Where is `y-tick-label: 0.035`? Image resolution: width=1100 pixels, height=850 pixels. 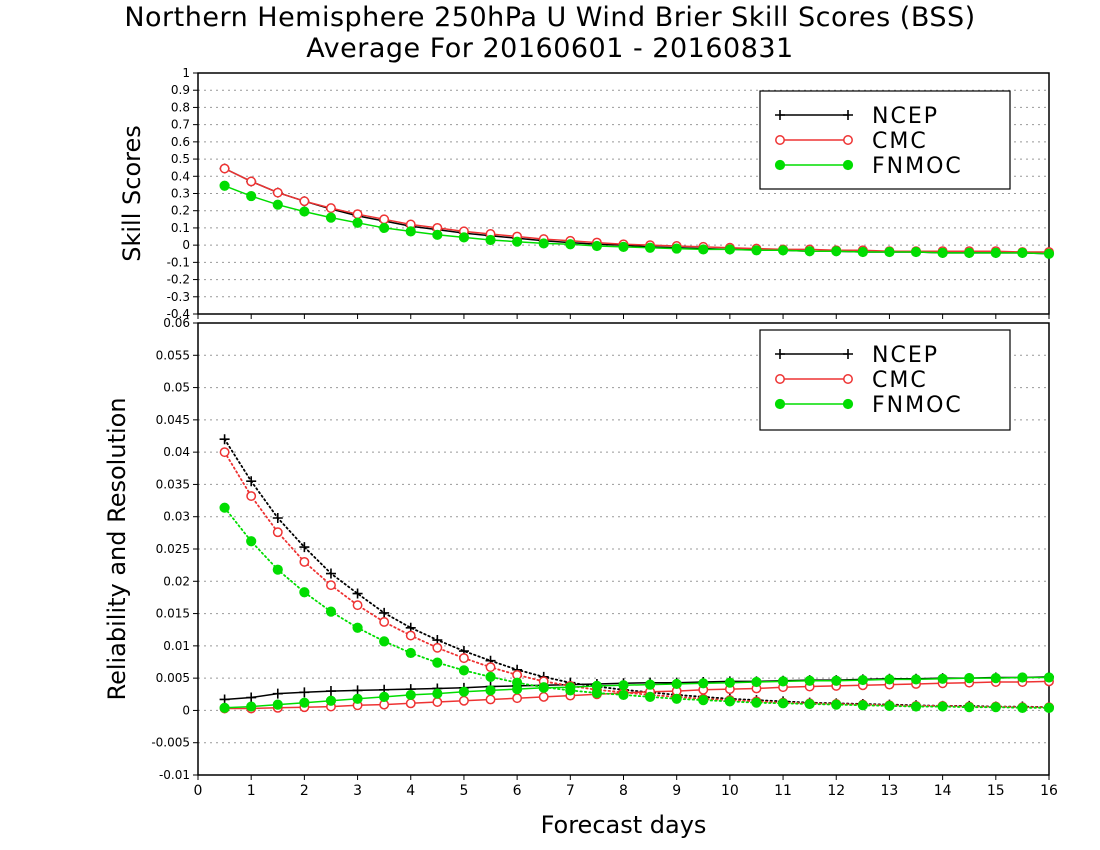 y-tick-label: 0.035 is located at coordinates (173, 484).